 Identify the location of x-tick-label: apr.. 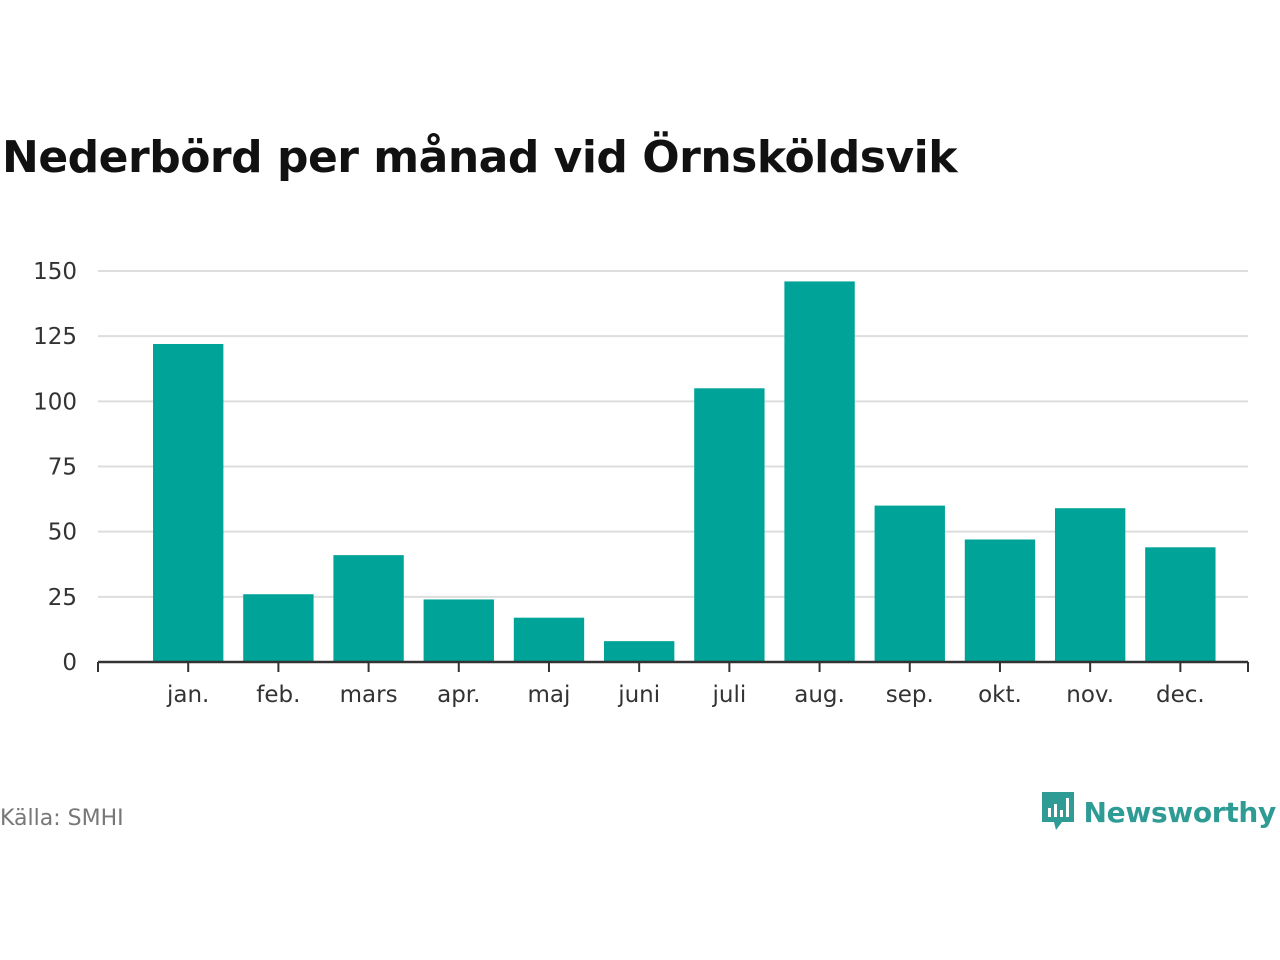
(458, 695).